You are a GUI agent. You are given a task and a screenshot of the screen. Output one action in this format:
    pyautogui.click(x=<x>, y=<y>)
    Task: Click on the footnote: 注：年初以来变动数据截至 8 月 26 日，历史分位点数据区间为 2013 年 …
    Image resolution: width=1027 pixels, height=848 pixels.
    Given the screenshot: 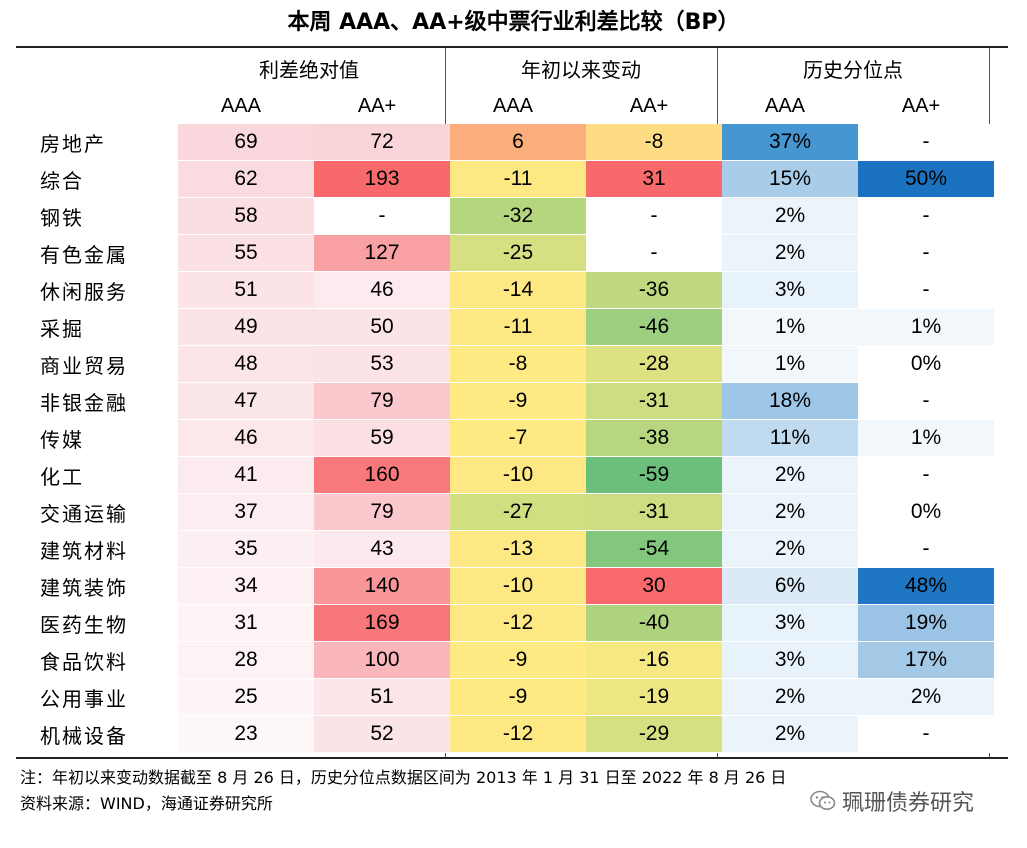 What is the action you would take?
    pyautogui.click(x=403, y=777)
    